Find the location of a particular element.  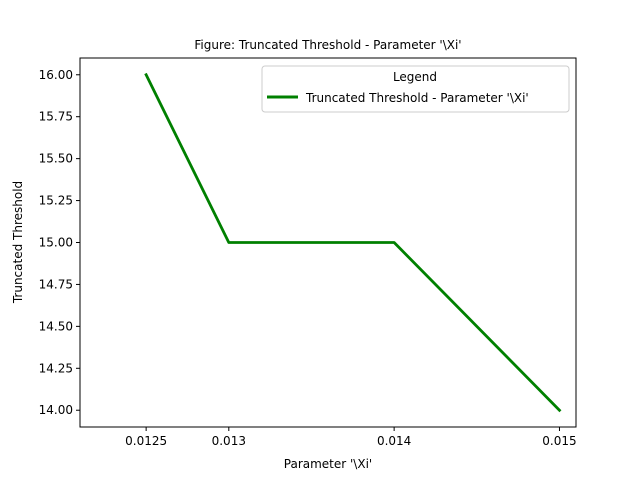

x-tick-label: 0.0125 is located at coordinates (146, 441).